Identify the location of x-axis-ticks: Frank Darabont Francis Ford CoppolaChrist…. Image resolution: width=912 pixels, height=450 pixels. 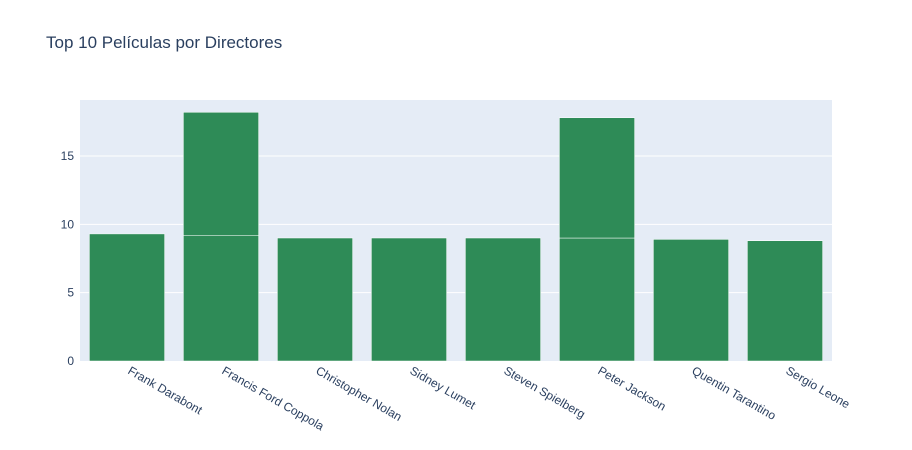
(489, 398).